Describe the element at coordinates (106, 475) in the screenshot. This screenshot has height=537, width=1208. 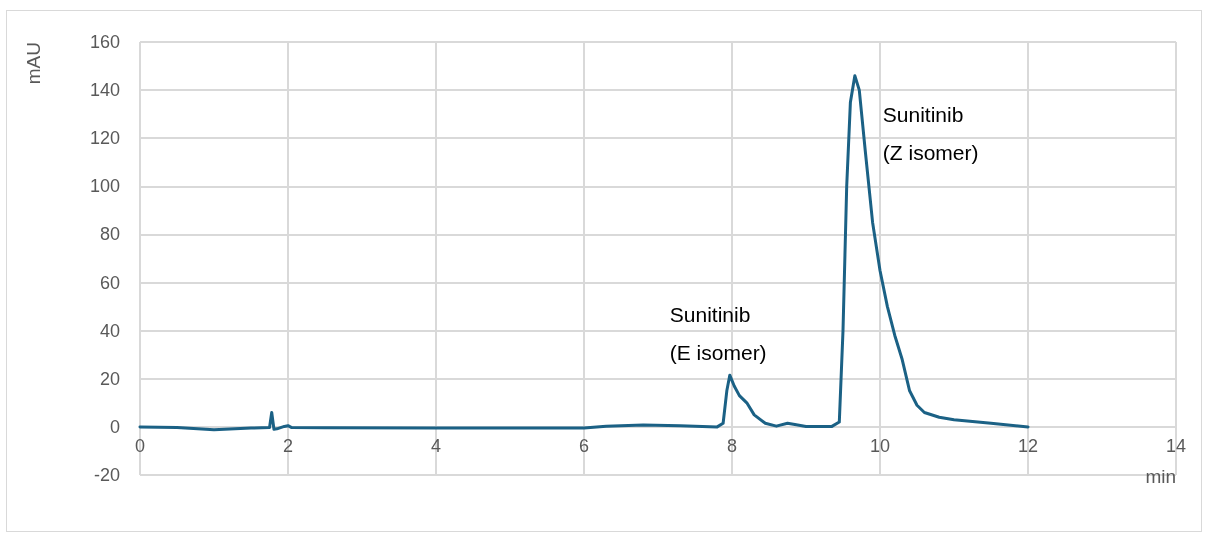
I see `y-tick-label: -20` at that location.